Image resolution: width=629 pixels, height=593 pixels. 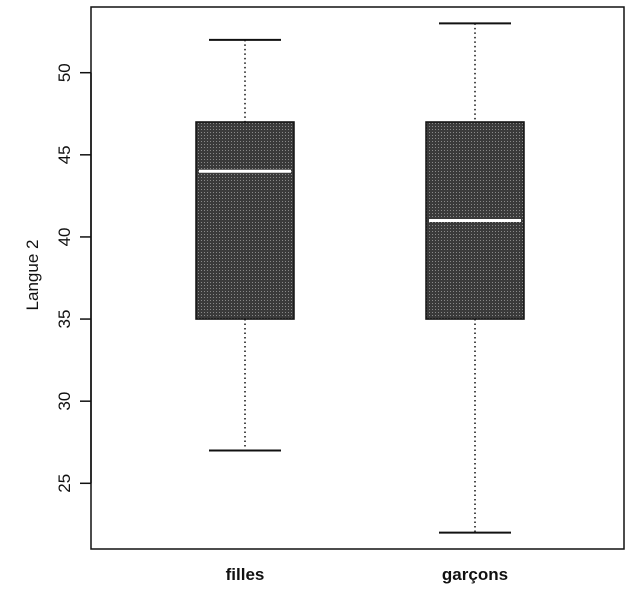 I want to click on box-garçons, so click(x=475, y=278).